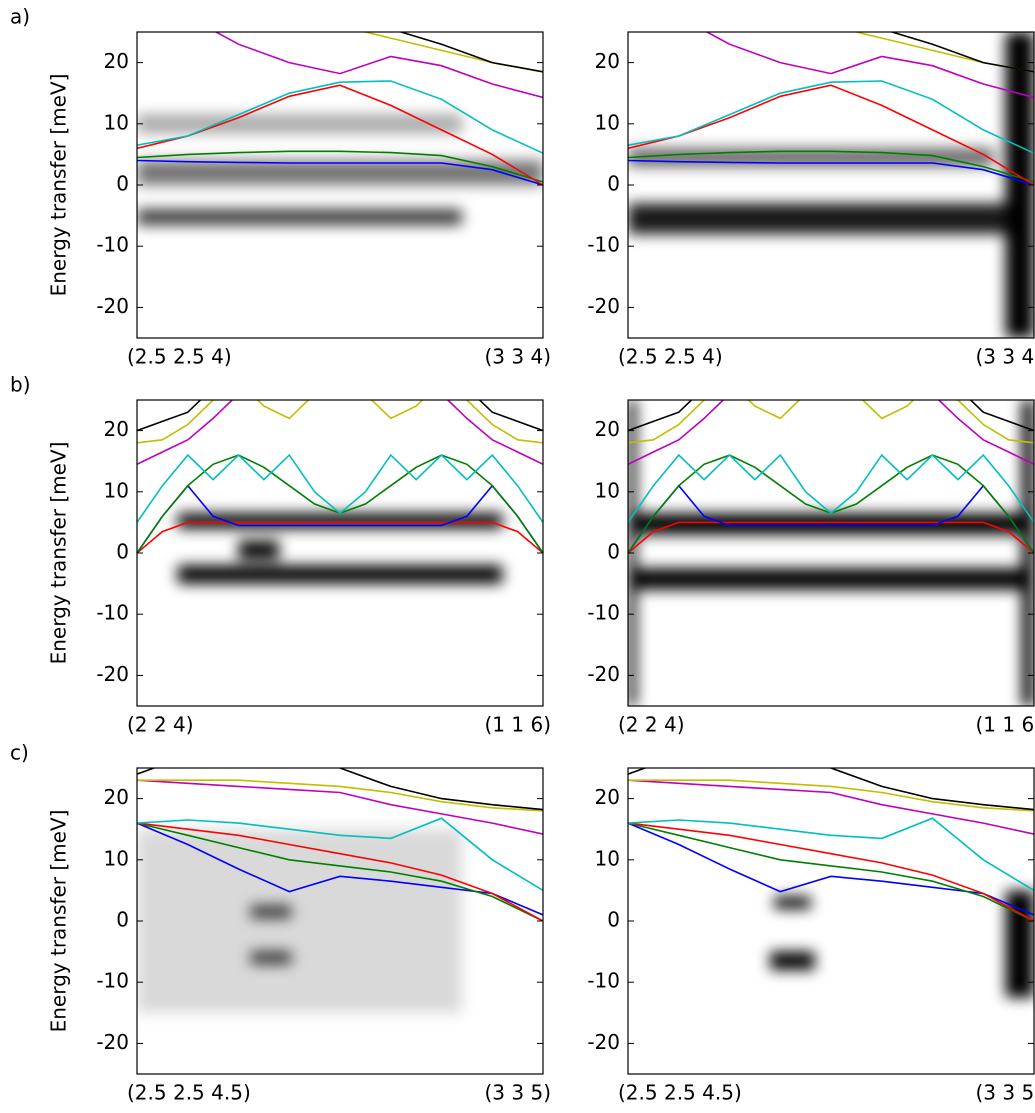  I want to click on panel: -20 -10 0 10 20 (2 2 4) (1 1 6), so click(811, 546).